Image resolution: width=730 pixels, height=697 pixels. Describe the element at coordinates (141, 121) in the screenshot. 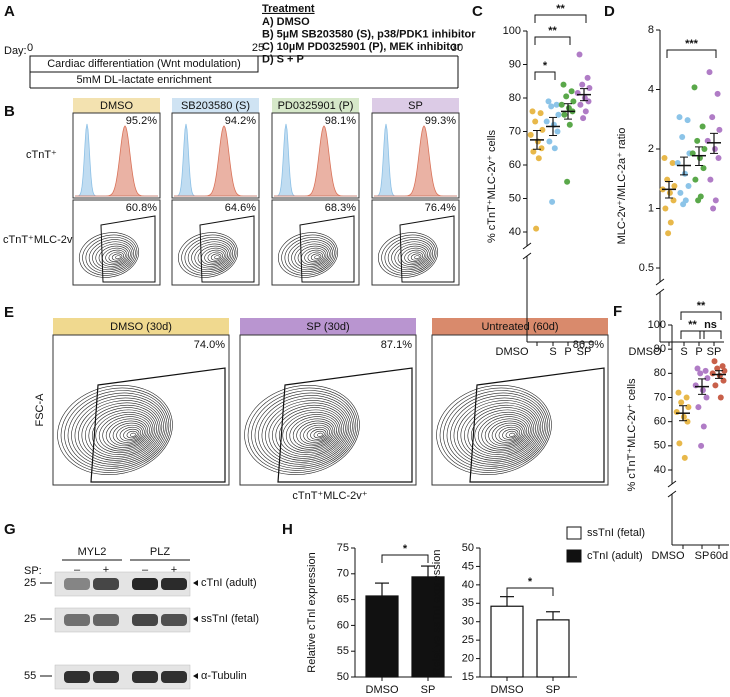

I see `percent: 95.2%` at that location.